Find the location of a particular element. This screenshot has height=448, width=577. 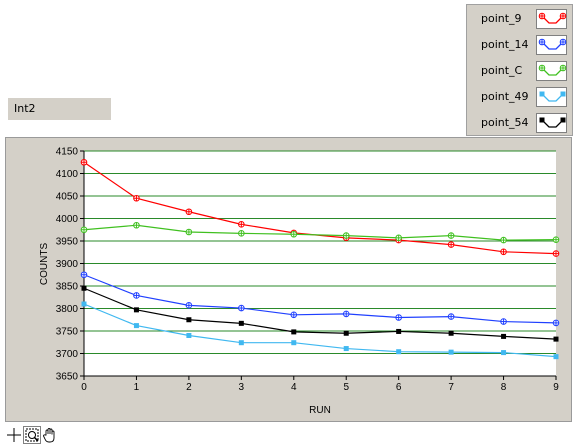

legend-item-point-9: point_9 is located at coordinates (520, 20).